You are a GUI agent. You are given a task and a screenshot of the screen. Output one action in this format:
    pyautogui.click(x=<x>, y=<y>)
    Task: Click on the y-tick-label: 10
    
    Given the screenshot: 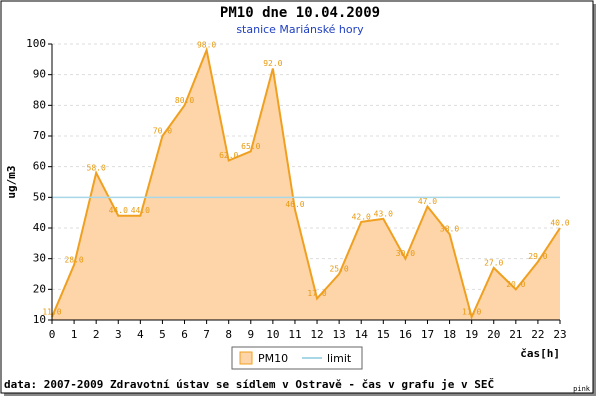 What is the action you would take?
    pyautogui.click(x=39, y=319)
    